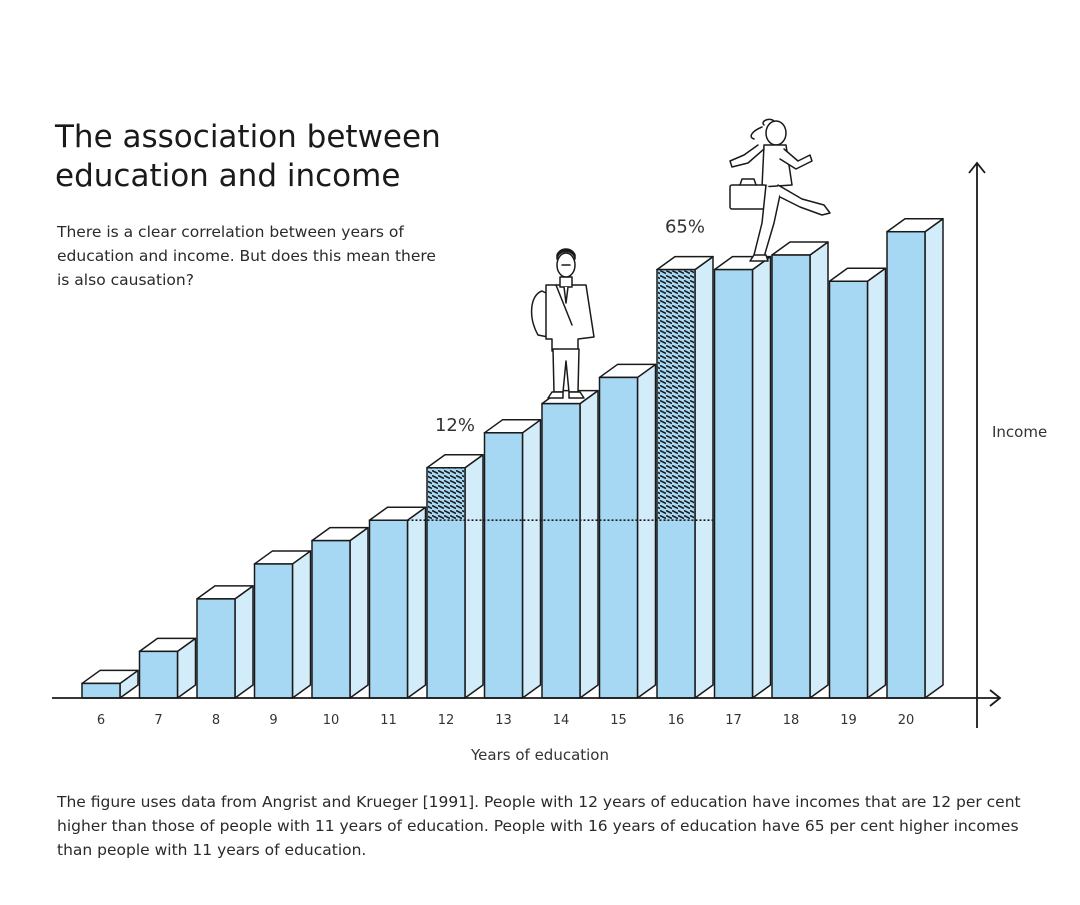 The image size is (1080, 905). Describe the element at coordinates (455, 425) in the screenshot. I see `annotation-12-percent: 12%` at that location.